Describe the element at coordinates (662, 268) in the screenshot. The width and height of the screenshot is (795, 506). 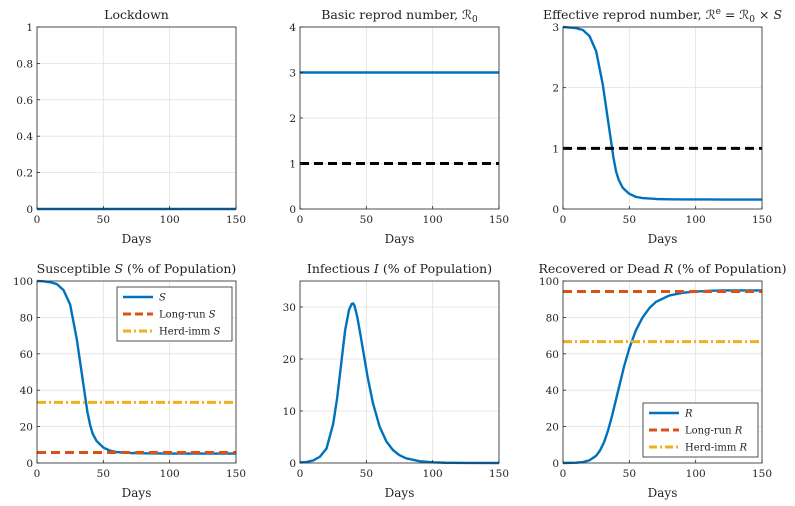
I see `chart-title: Recovered or Dead R (% of Population)` at that location.